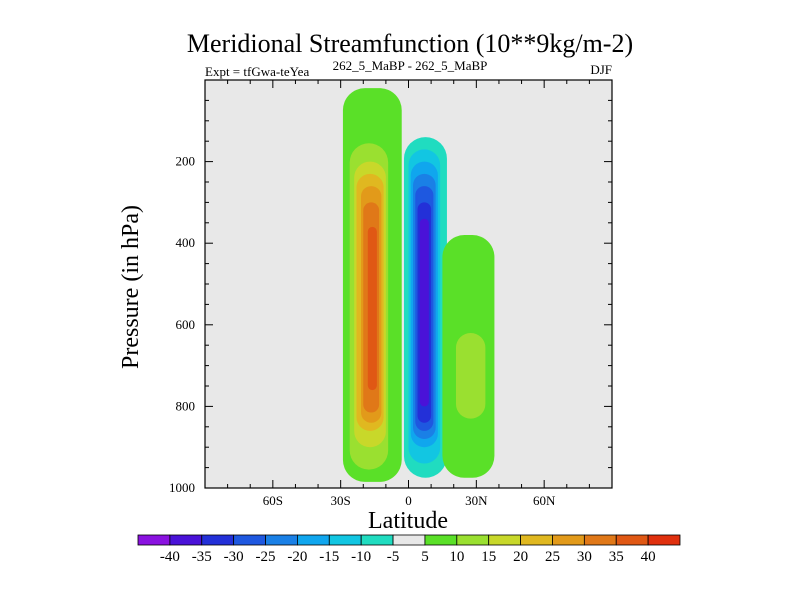 The image size is (800, 600). What do you see at coordinates (170, 557) in the screenshot?
I see `colorbar-label: -40` at bounding box center [170, 557].